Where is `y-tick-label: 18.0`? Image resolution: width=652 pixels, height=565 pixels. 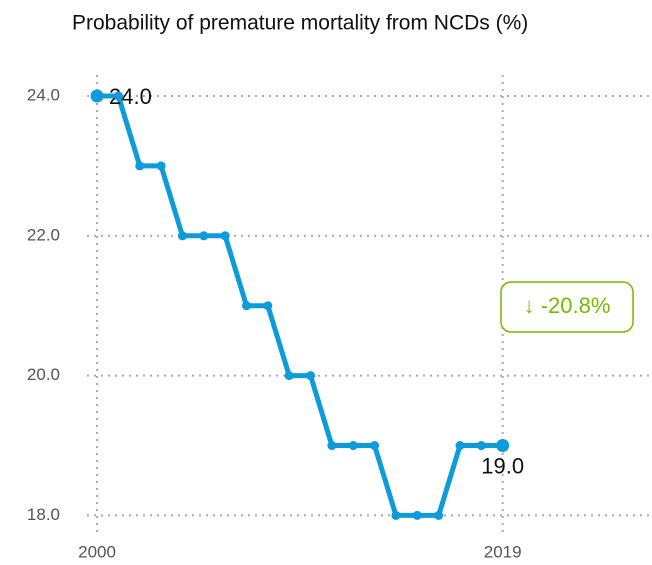
y-tick-label: 18.0 is located at coordinates (43, 514).